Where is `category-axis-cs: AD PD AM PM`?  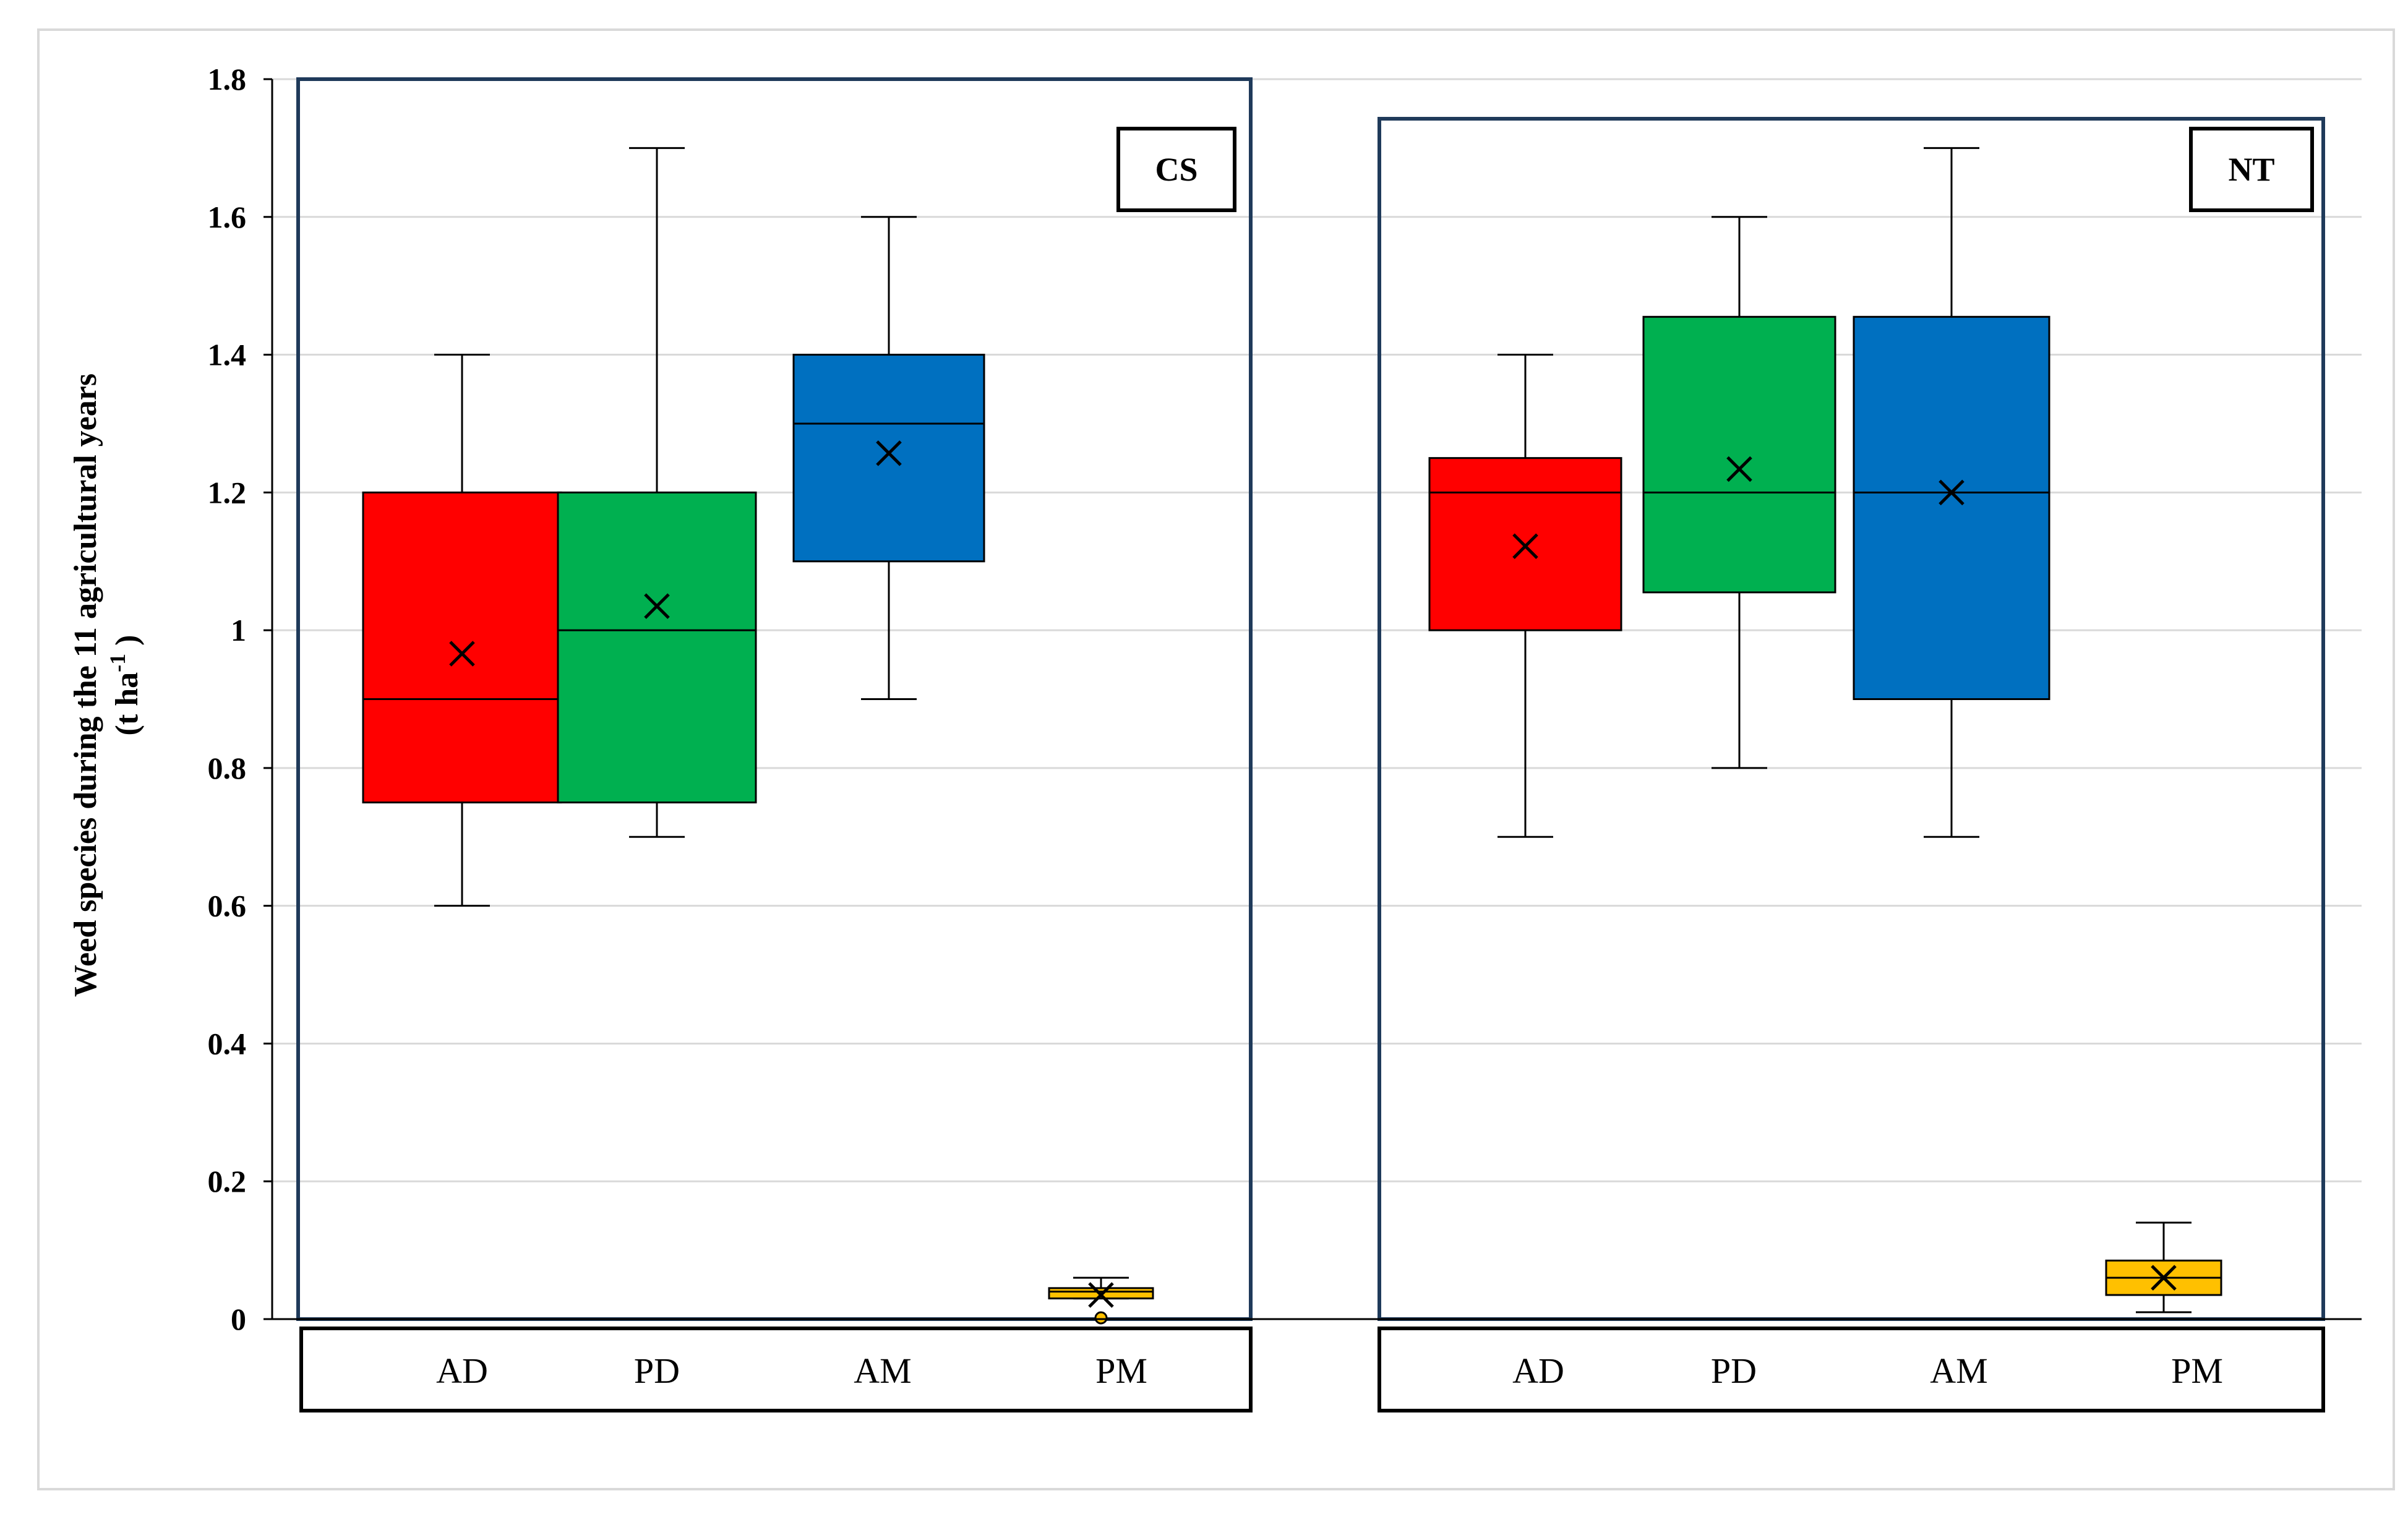
category-axis-cs: AD PD AM PM is located at coordinates (776, 1370).